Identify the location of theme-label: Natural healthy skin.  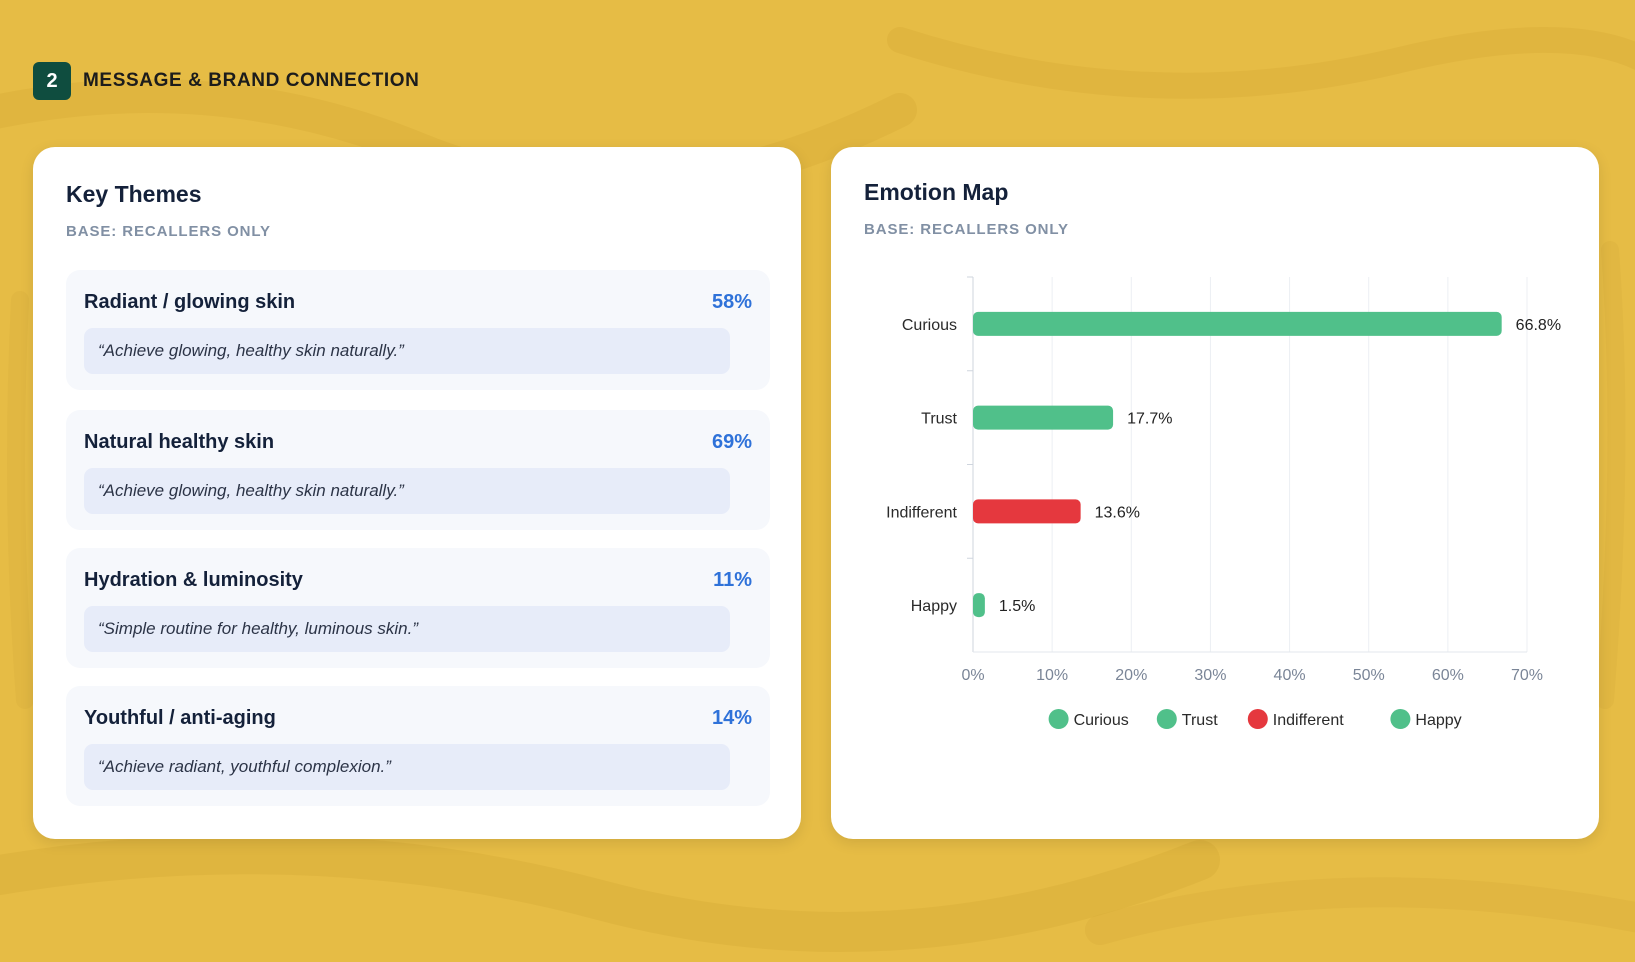
(179, 442).